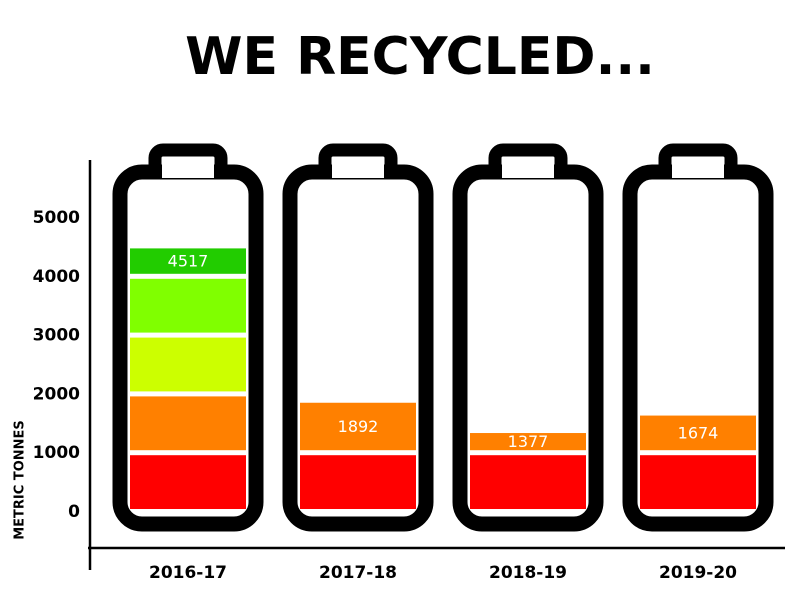 Image resolution: width=800 pixels, height=600 pixels. What do you see at coordinates (74, 512) in the screenshot?
I see `y-tick-label: 0` at bounding box center [74, 512].